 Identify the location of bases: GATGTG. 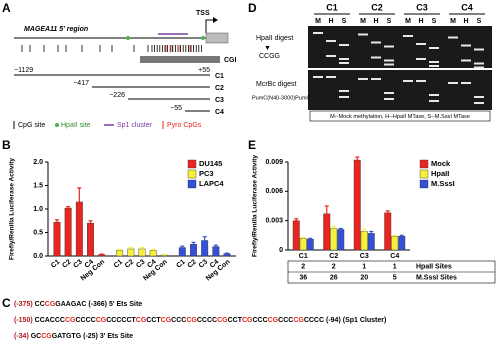
(67, 336).